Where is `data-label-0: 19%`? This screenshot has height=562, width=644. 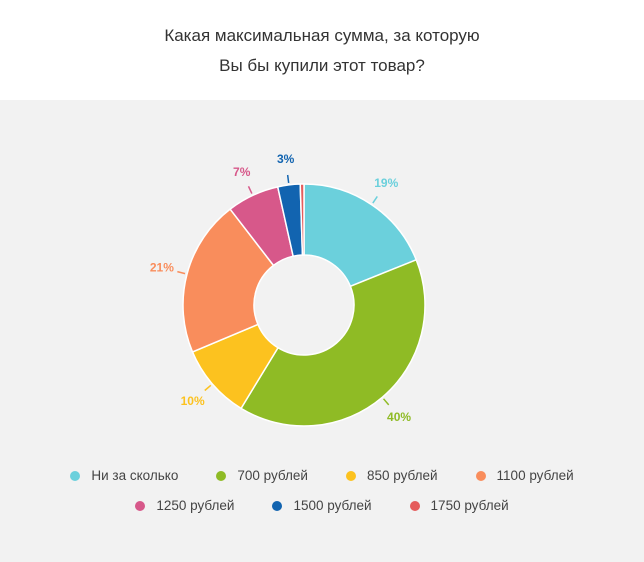
data-label-0: 19% is located at coordinates (386, 183).